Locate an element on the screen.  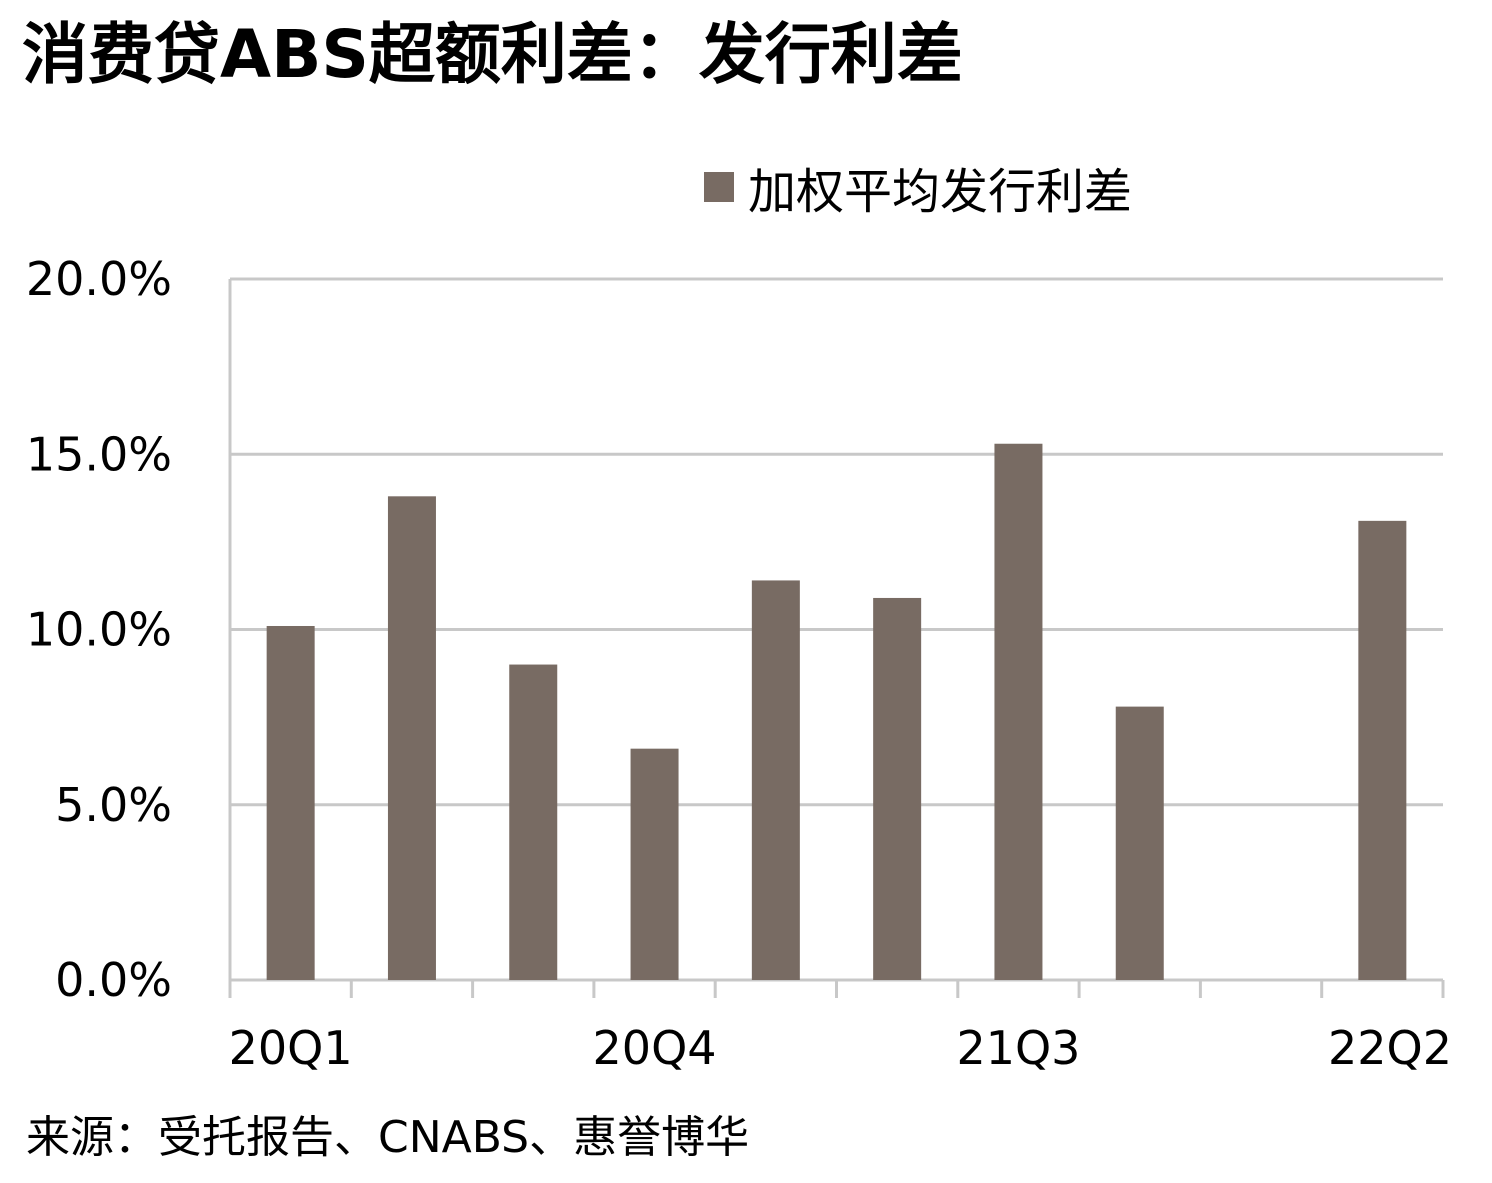
x-tick-label: 20Q1 is located at coordinates (291, 1048).